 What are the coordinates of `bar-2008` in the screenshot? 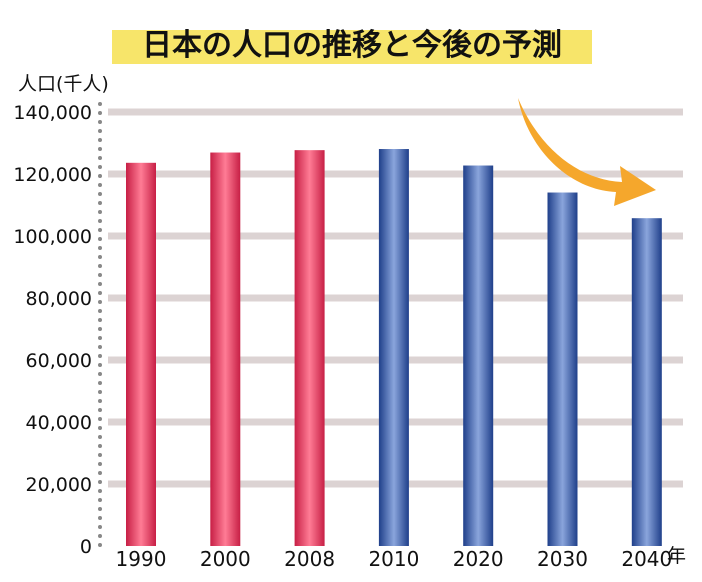 It's located at (309, 348).